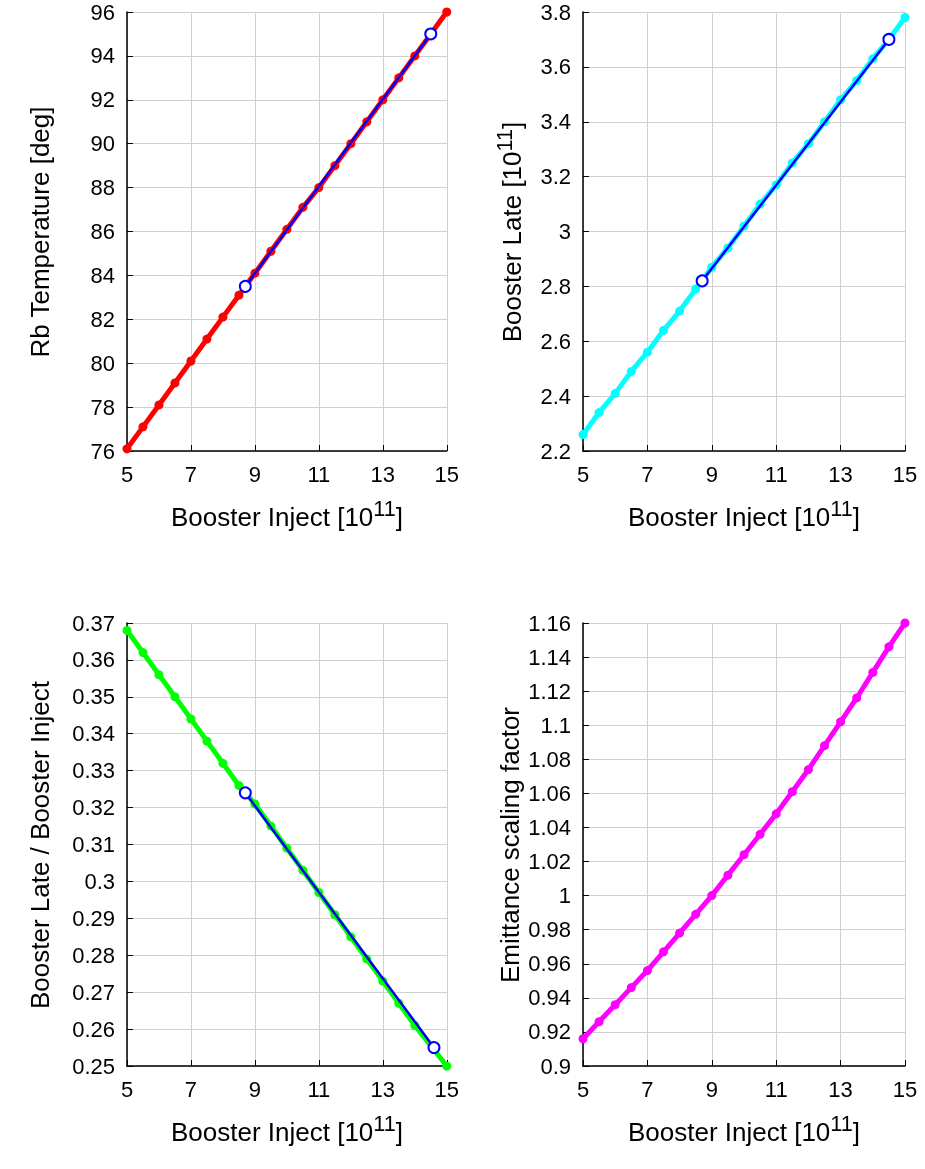  What do you see at coordinates (102, 363) in the screenshot?
I see `y-tick-label: 80` at bounding box center [102, 363].